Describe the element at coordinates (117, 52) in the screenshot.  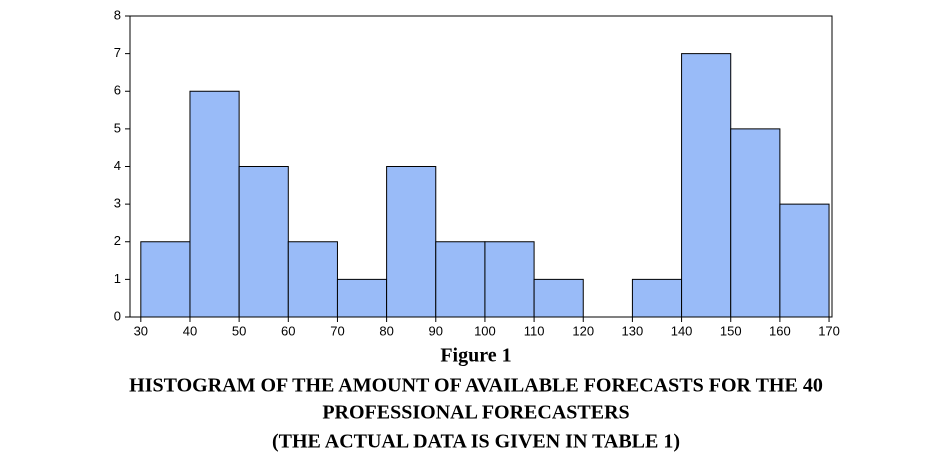
I see `y-tick-label: 7` at that location.